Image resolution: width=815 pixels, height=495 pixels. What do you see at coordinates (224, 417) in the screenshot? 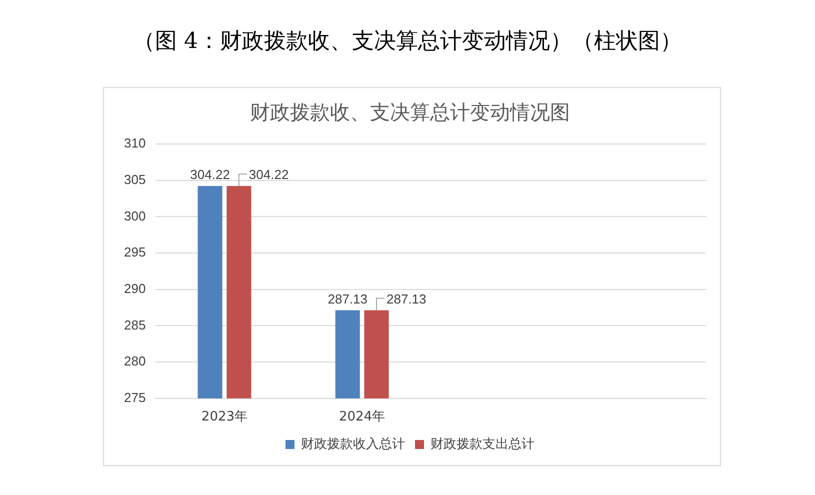
I see `x-tick-label: 2023年` at bounding box center [224, 417].